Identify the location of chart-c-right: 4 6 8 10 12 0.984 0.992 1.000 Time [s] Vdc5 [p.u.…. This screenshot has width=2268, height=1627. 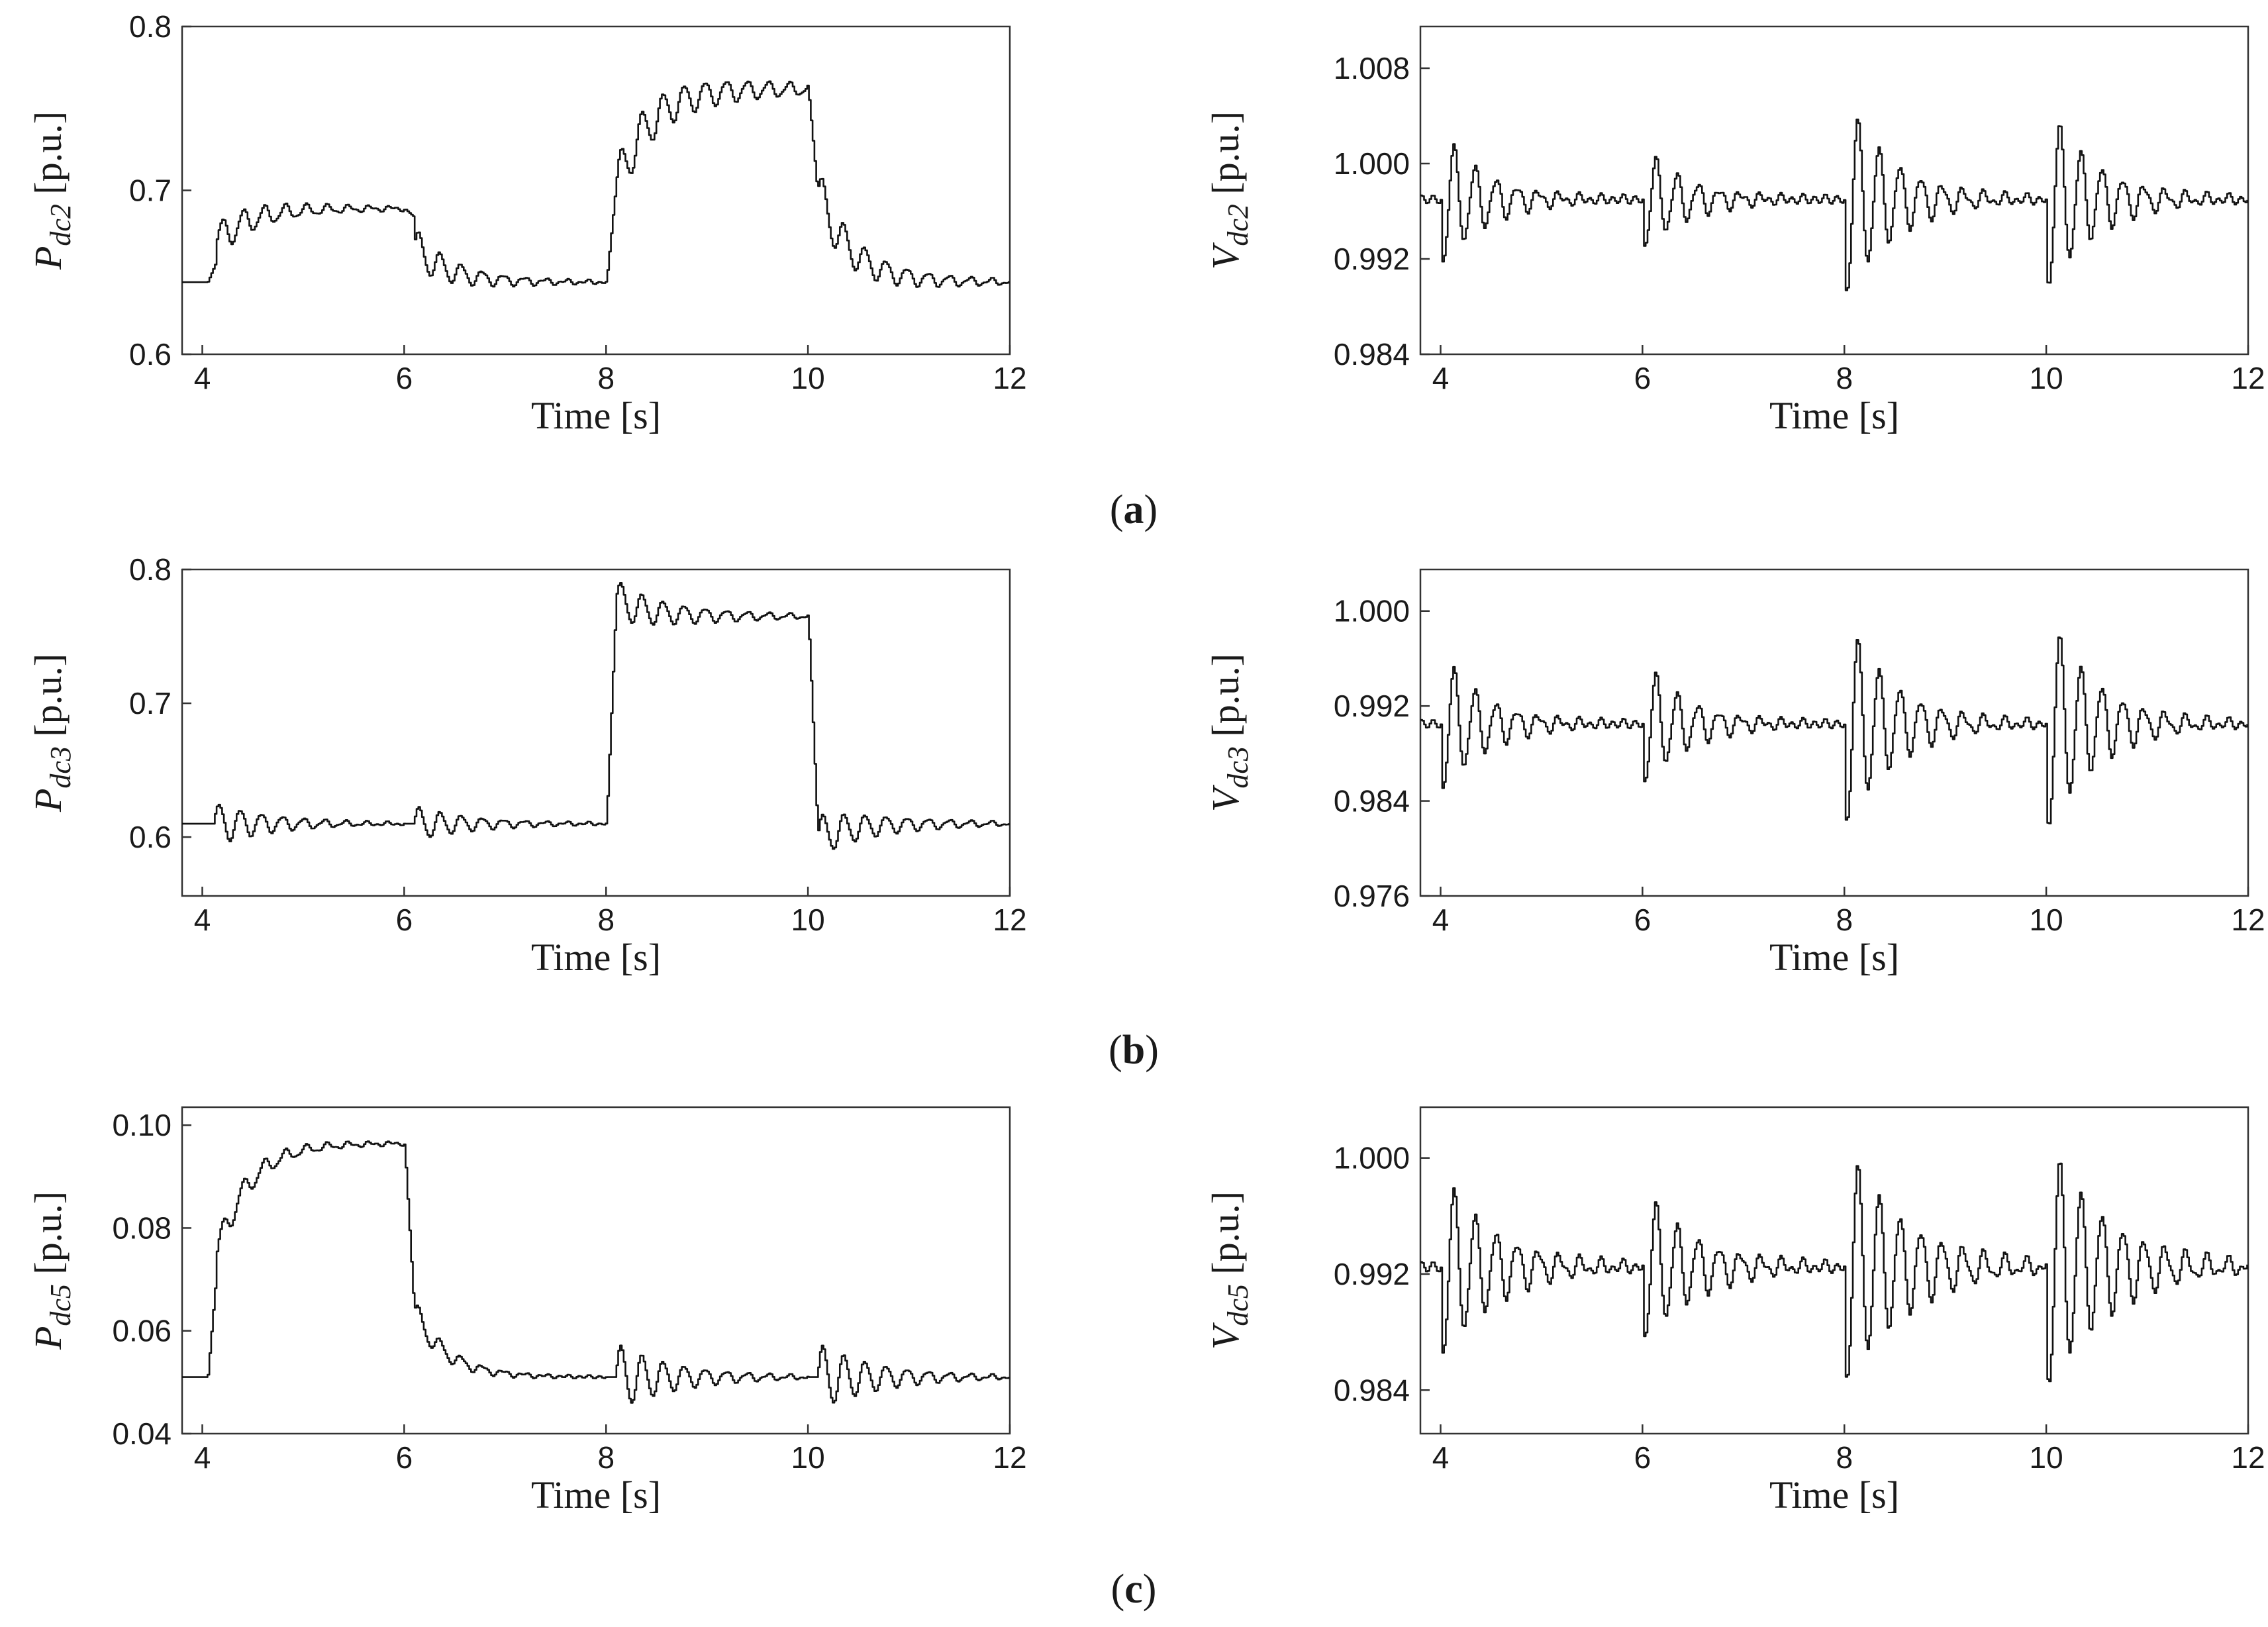
(1734, 1311).